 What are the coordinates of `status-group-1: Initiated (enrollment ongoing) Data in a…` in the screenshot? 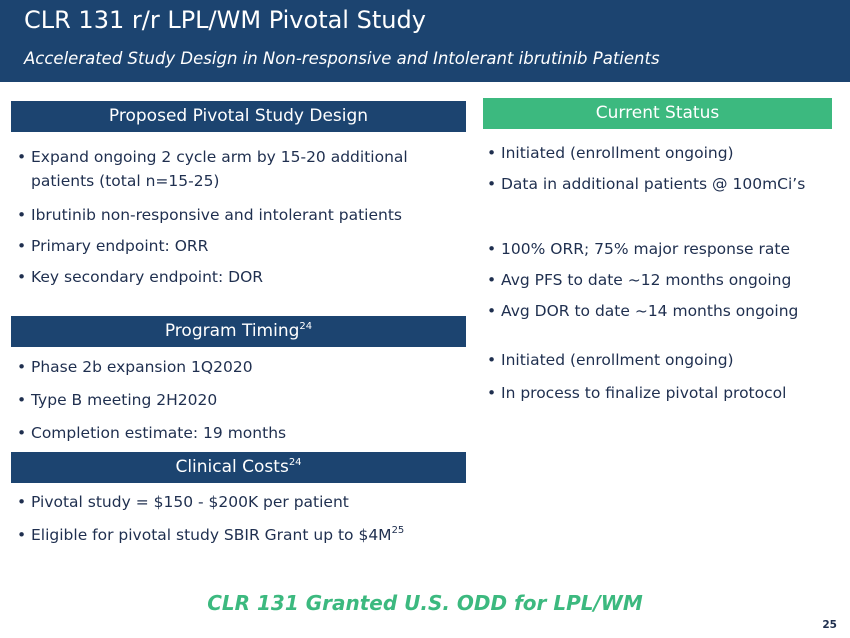 It's located at (646, 168).